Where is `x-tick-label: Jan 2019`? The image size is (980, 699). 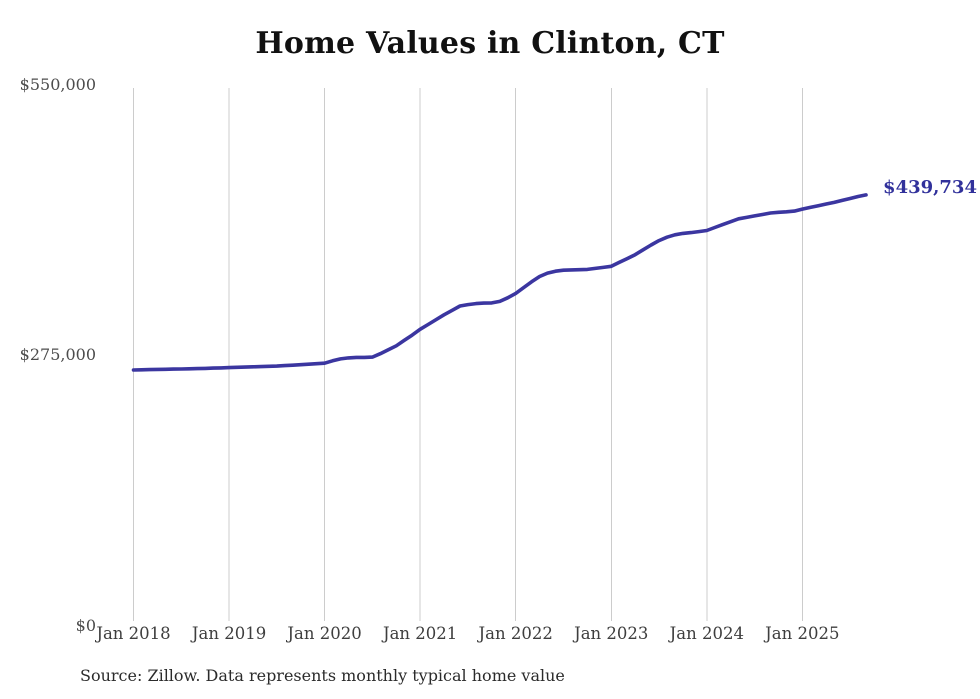 x-tick-label: Jan 2019 is located at coordinates (229, 633).